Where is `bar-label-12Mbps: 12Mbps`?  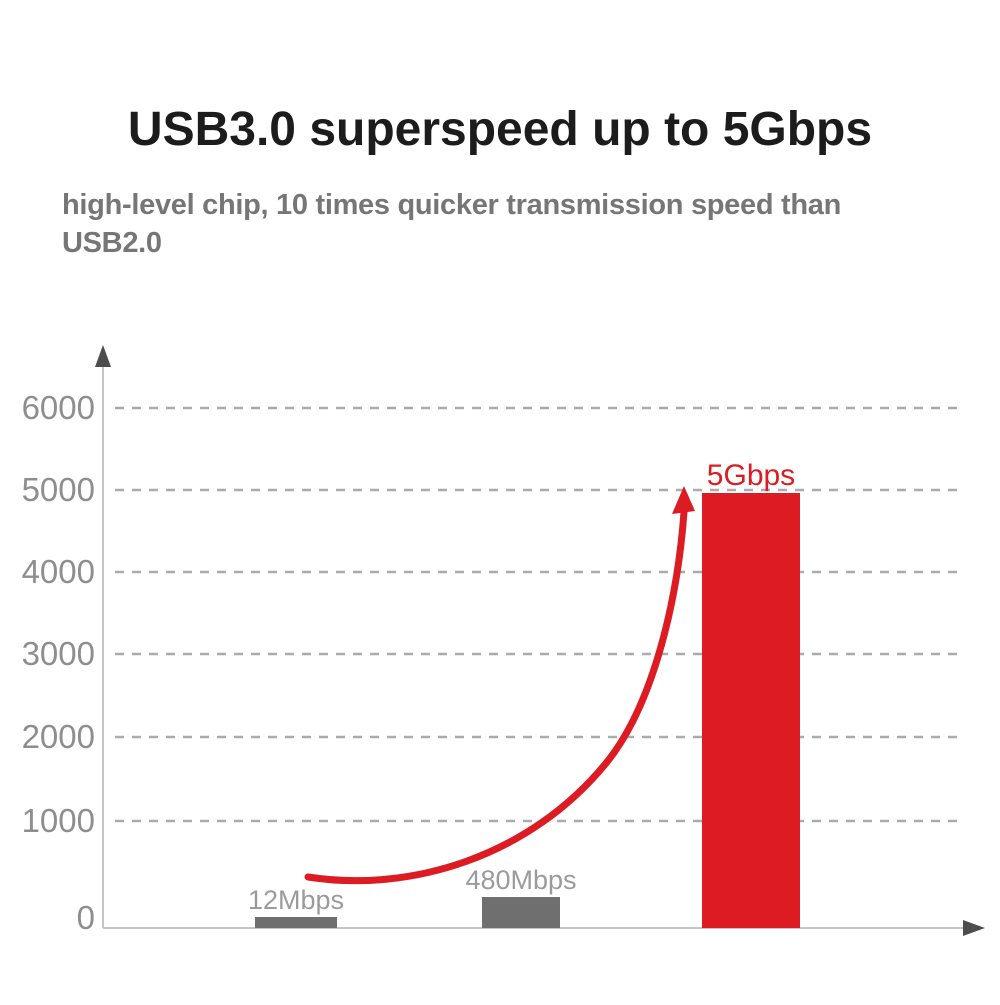 bar-label-12Mbps: 12Mbps is located at coordinates (296, 900).